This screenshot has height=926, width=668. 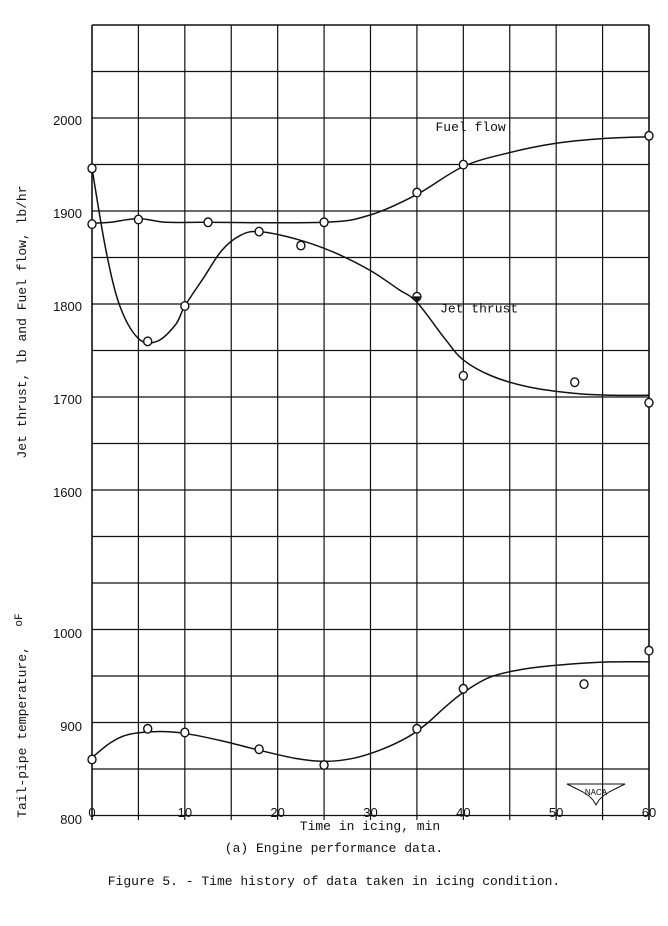 I want to click on naca-wings-icon, so click(x=596, y=794).